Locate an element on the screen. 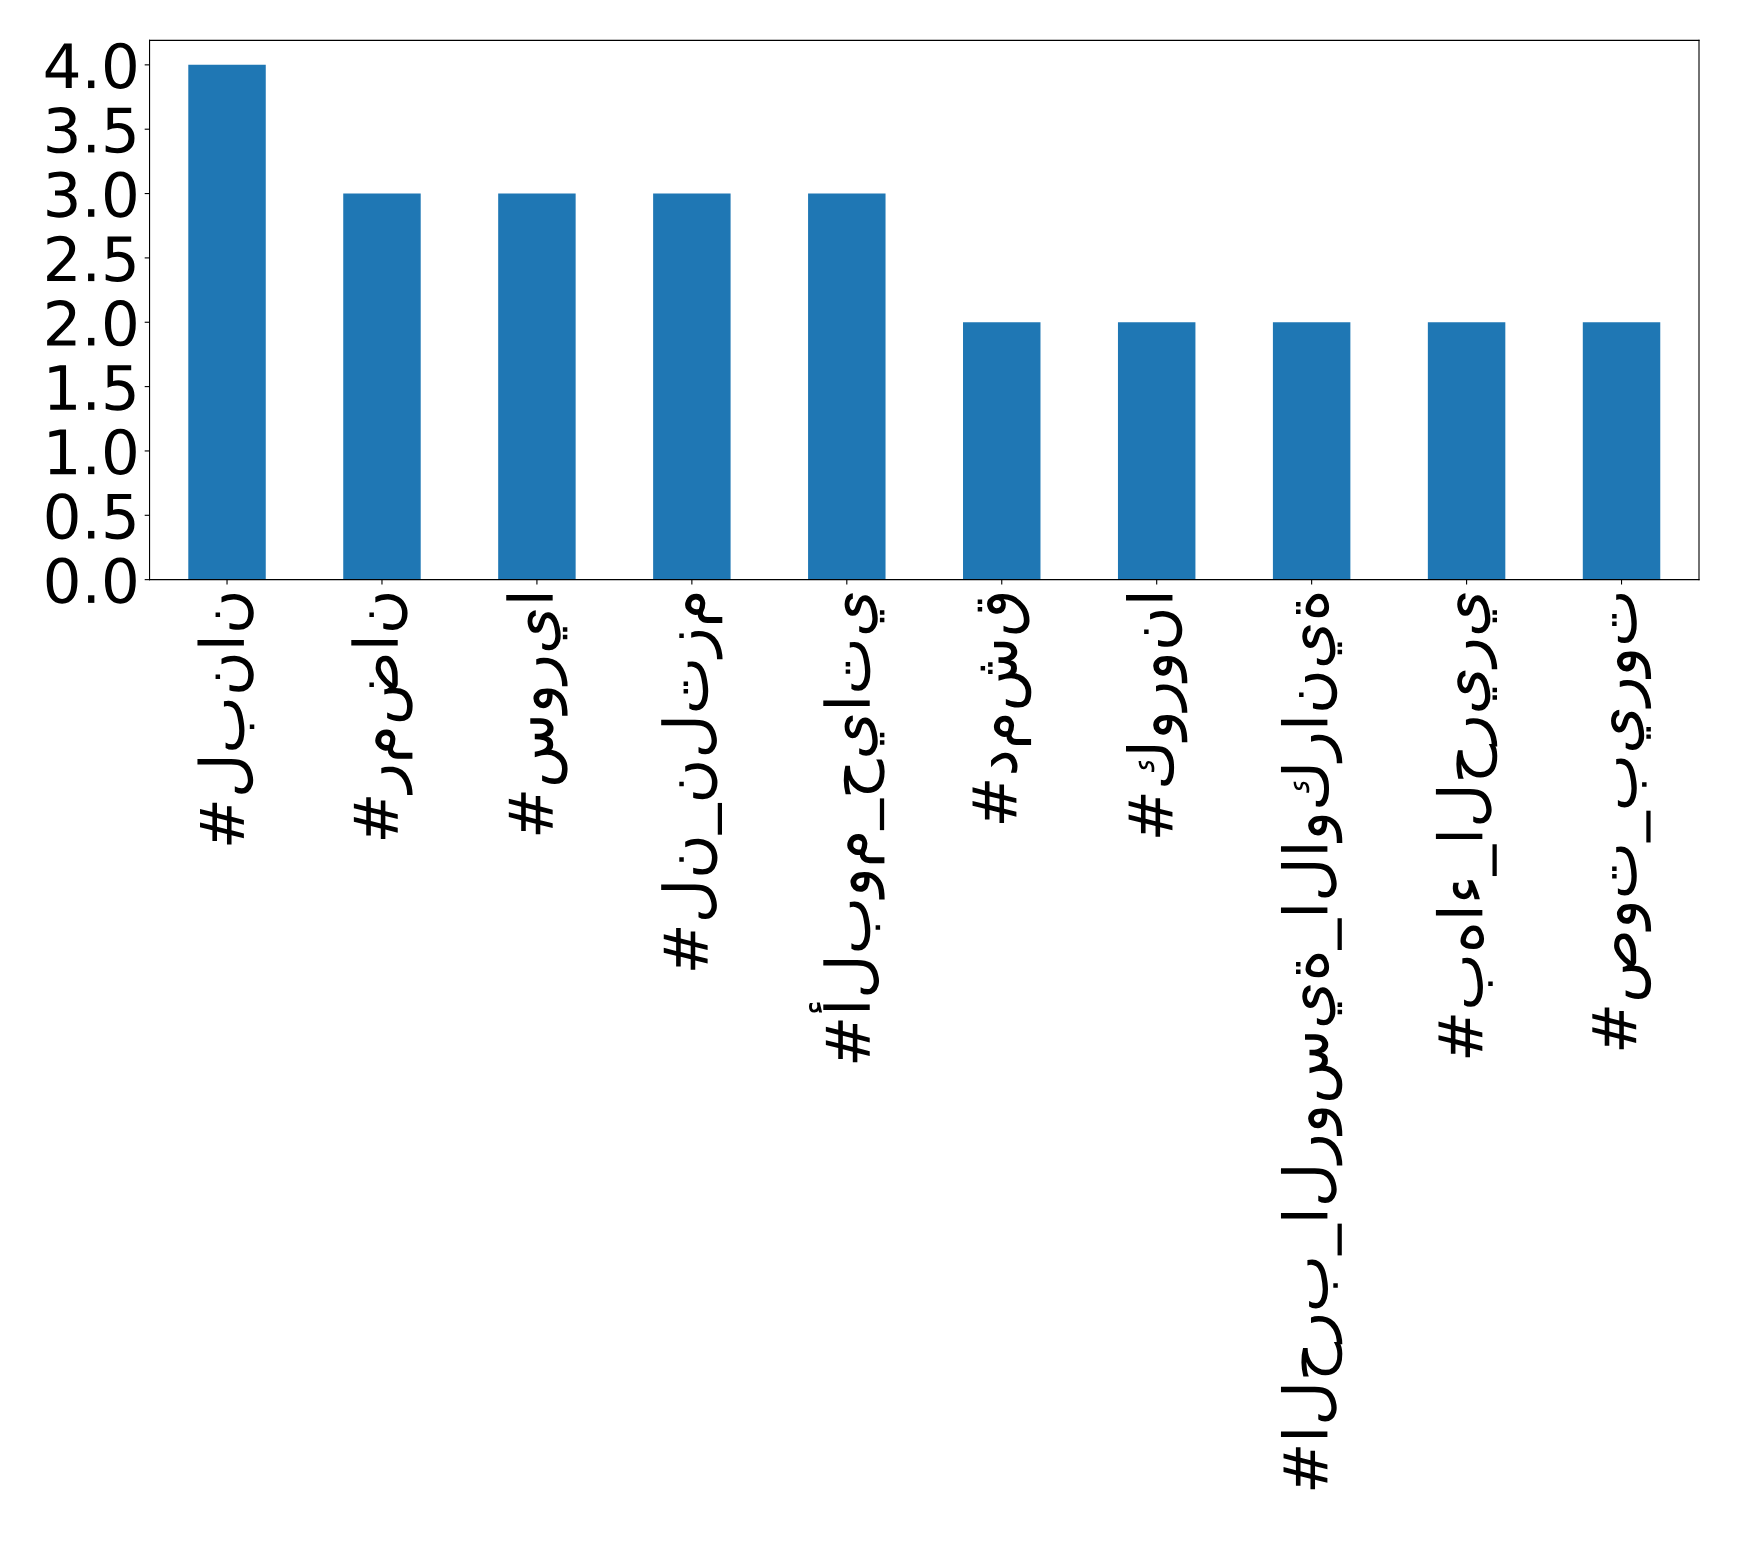 The image size is (1739, 1554). x-tick-label: #بهاء_الحريري is located at coordinates (1466, 825).